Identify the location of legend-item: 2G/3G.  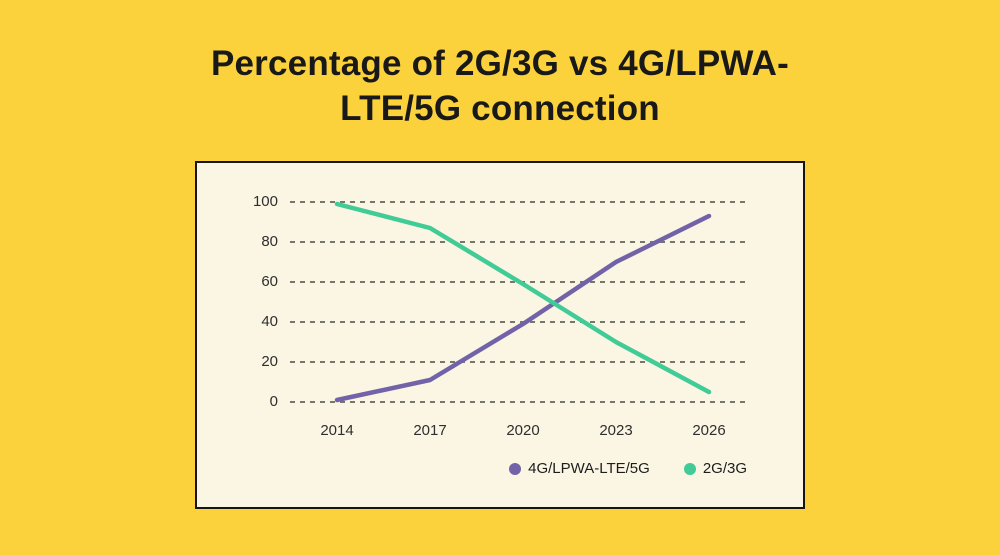
(715, 468).